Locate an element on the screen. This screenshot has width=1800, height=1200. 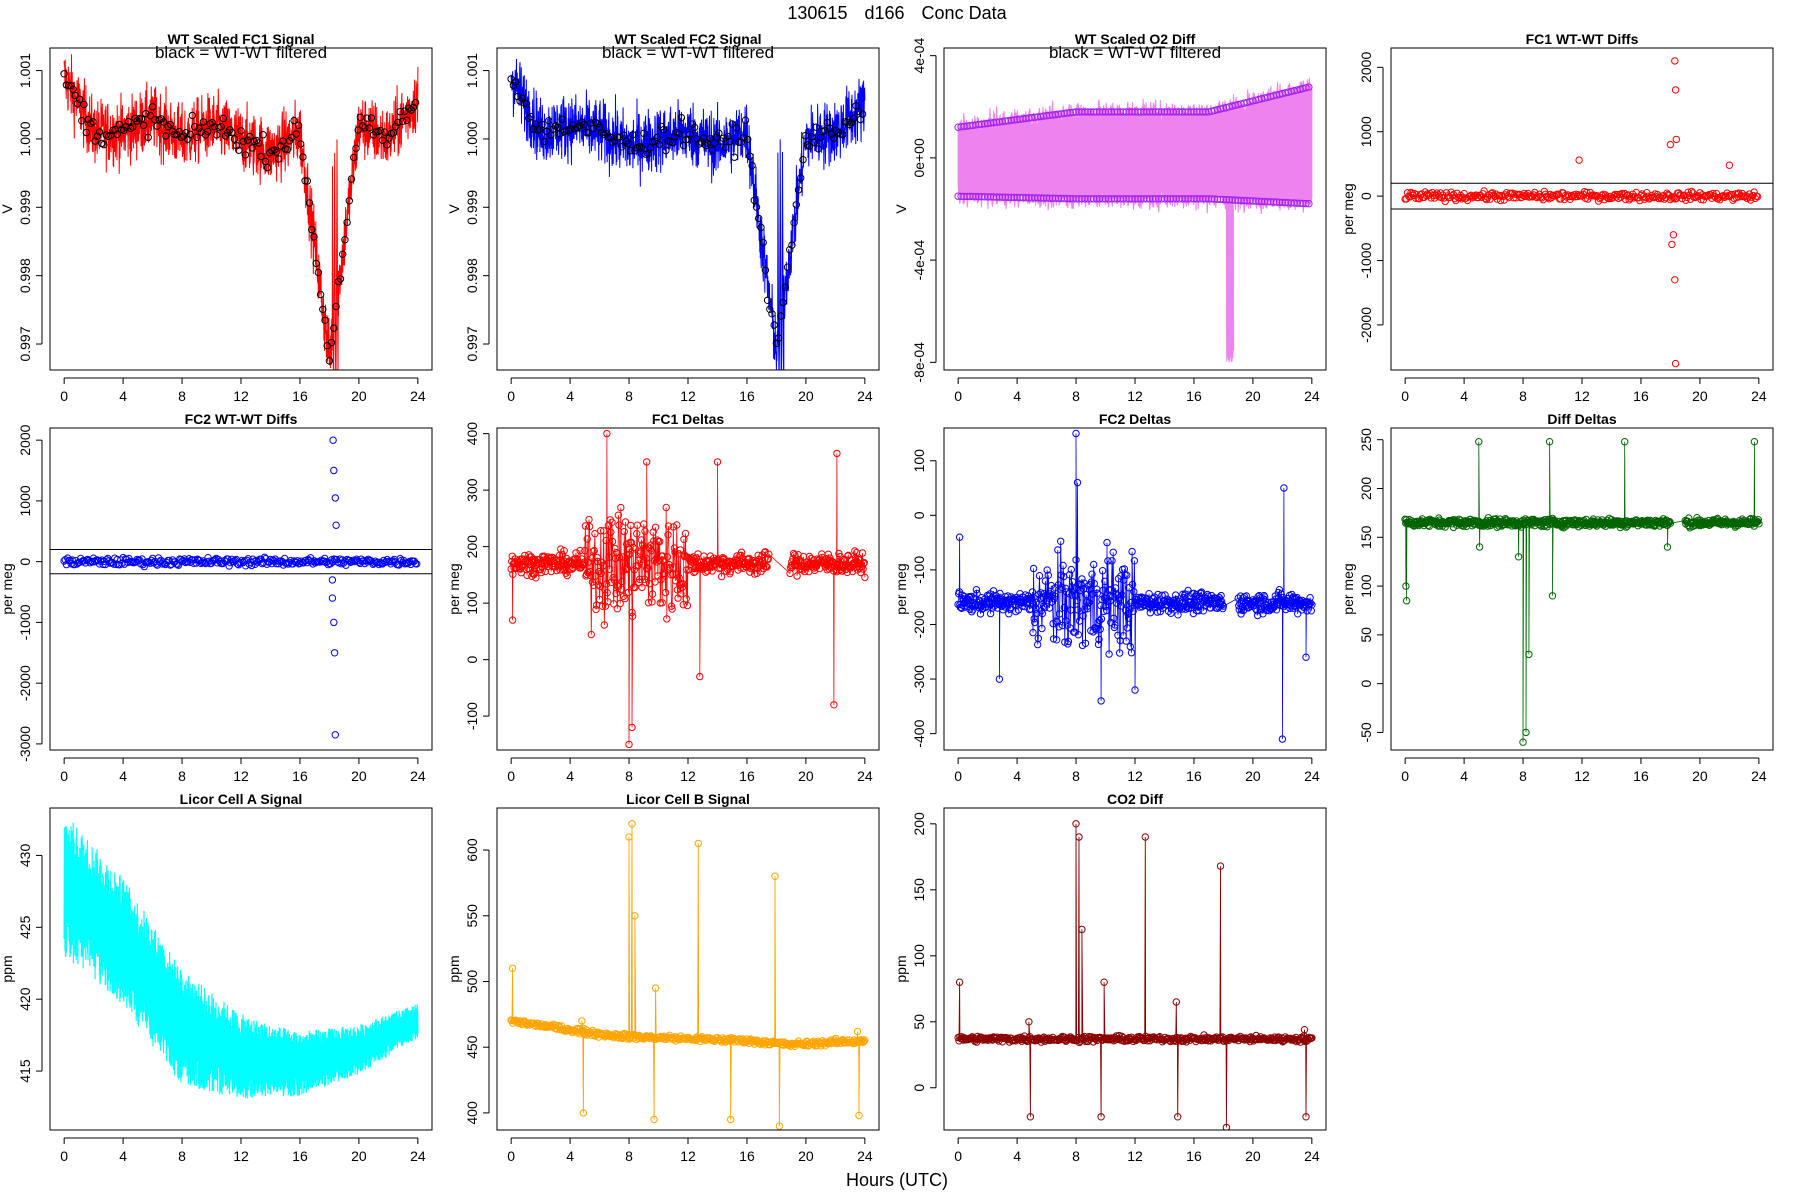
y-tick-label: 0e+00 is located at coordinates (919, 158).